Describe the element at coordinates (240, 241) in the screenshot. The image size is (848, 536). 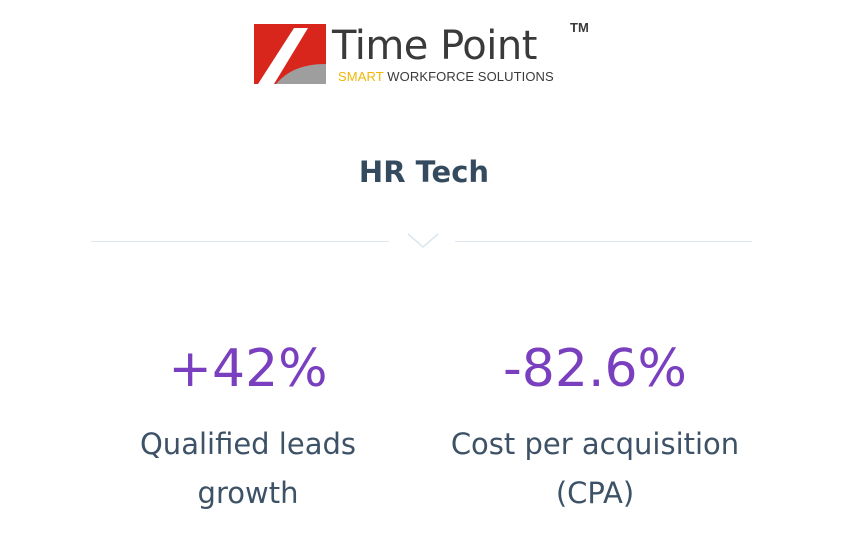
I see `divider-line-left` at that location.